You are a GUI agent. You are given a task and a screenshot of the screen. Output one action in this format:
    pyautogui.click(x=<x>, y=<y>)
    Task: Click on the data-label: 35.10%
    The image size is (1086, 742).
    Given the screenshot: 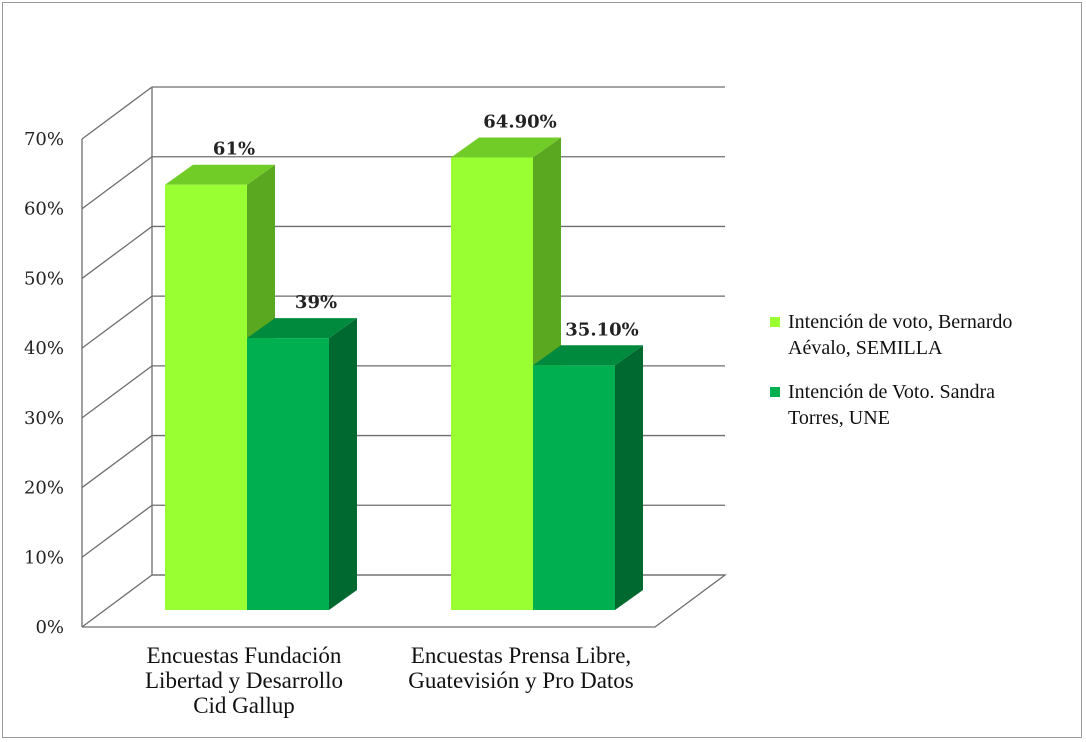 What is the action you would take?
    pyautogui.click(x=601, y=329)
    